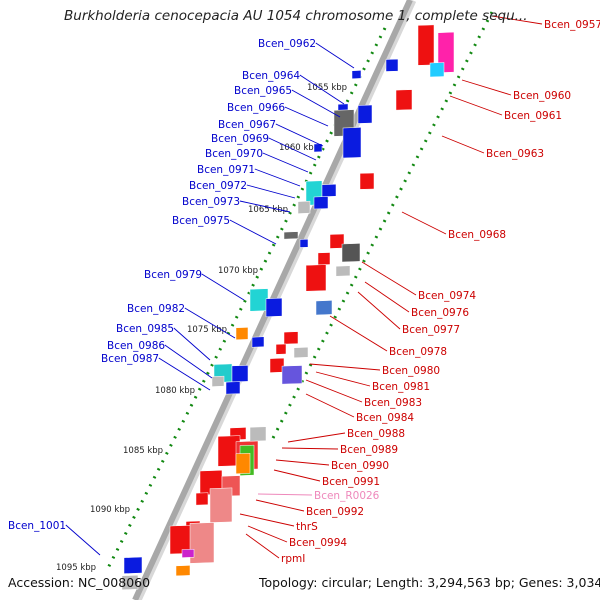  Describe the element at coordinates (201, 221) in the screenshot. I see `left-gene-label: Bcen_0975` at that location.